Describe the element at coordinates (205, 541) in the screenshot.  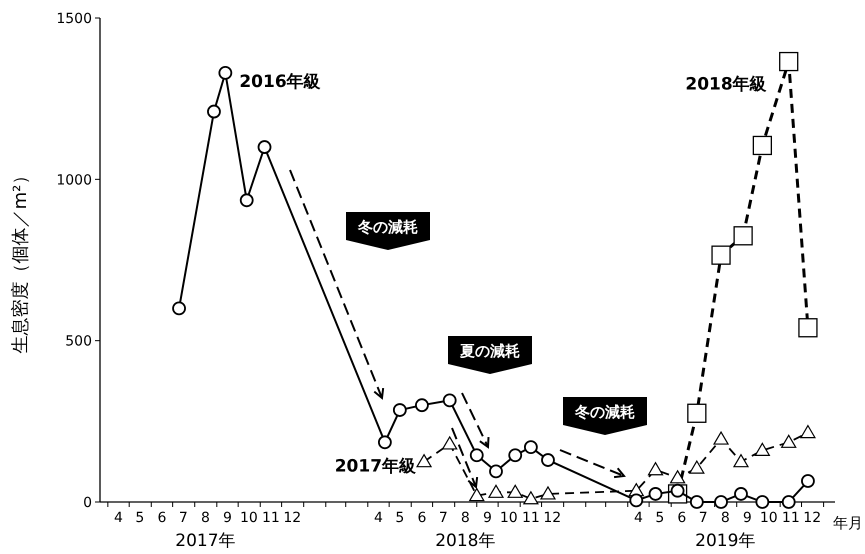
I see `text: 2017年` at that location.